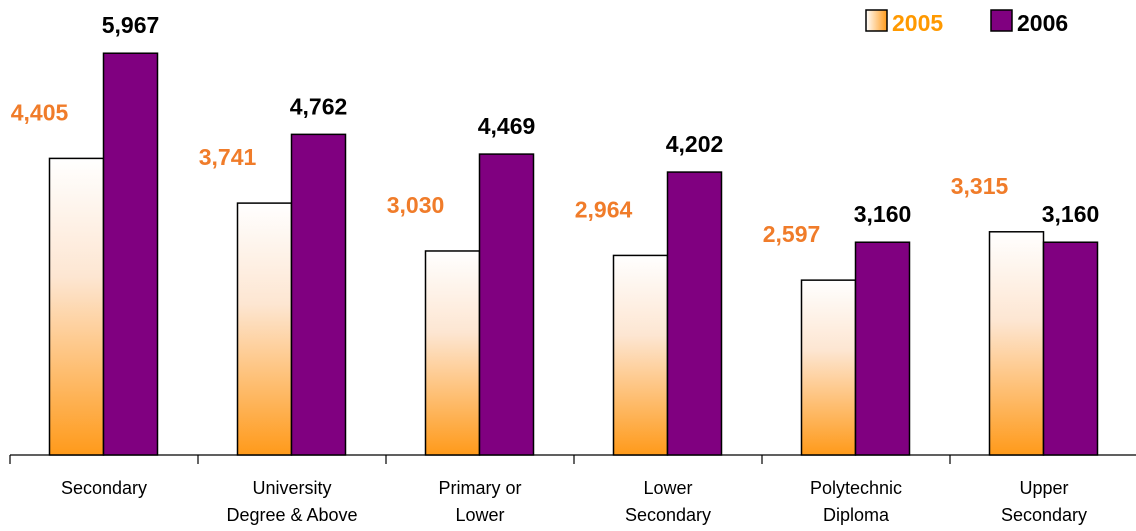 The height and width of the screenshot is (531, 1136). What do you see at coordinates (104, 488) in the screenshot?
I see `category-label-0: Secondary` at bounding box center [104, 488].